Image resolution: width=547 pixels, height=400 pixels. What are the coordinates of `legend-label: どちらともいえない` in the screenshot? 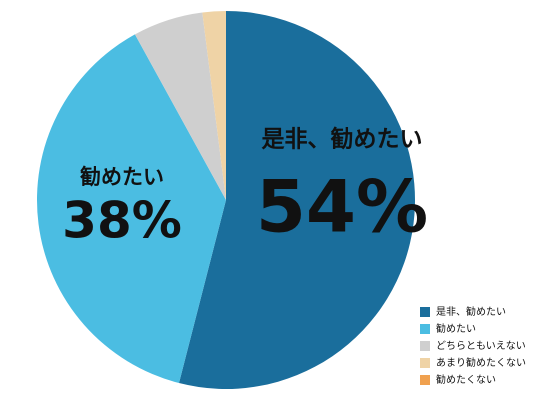 It's located at (481, 346).